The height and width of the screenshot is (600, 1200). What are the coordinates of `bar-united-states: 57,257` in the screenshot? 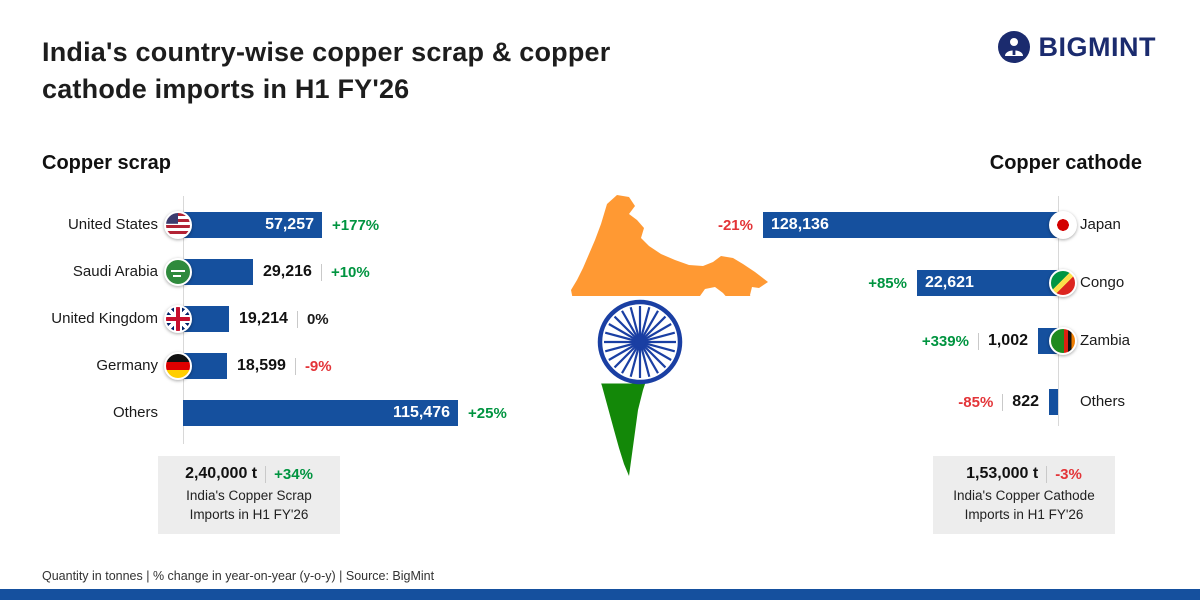 It's located at (252, 225).